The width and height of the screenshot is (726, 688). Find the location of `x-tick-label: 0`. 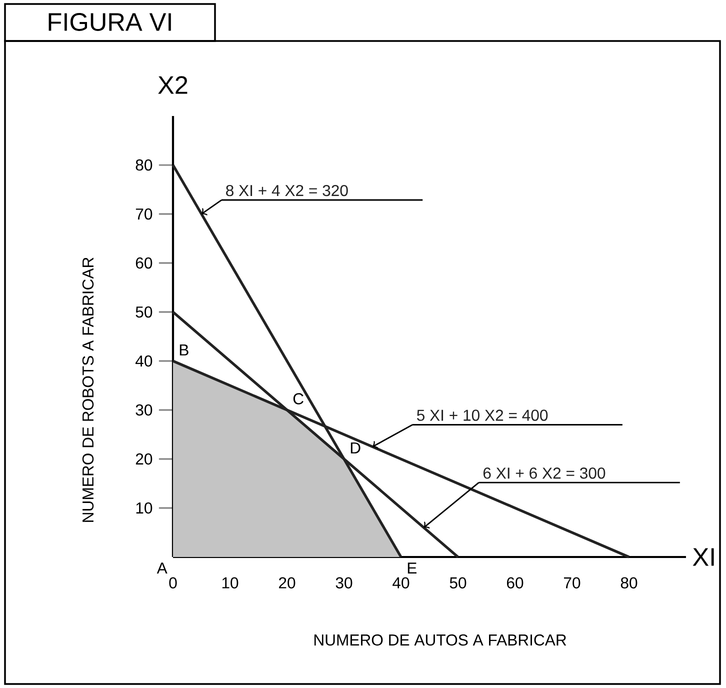

x-tick-label: 0 is located at coordinates (173, 582).